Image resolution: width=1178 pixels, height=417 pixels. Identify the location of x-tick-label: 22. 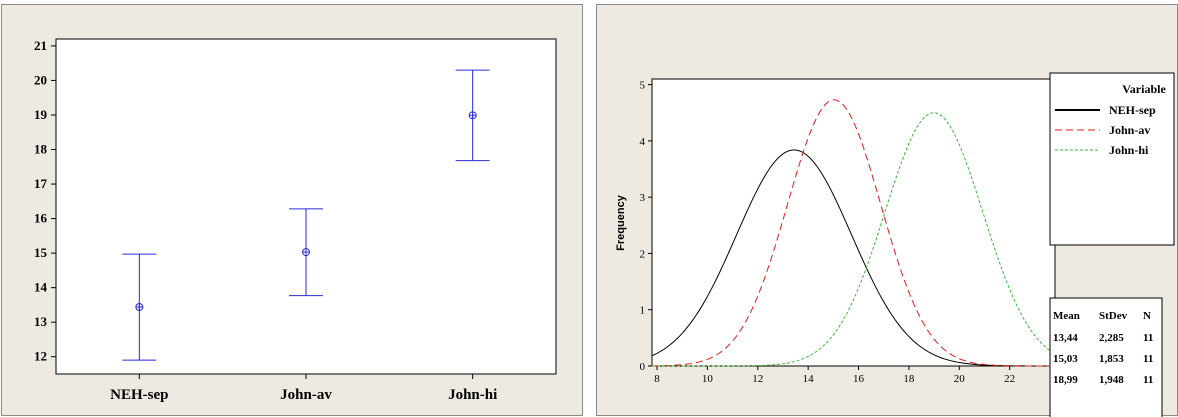
(1009, 379).